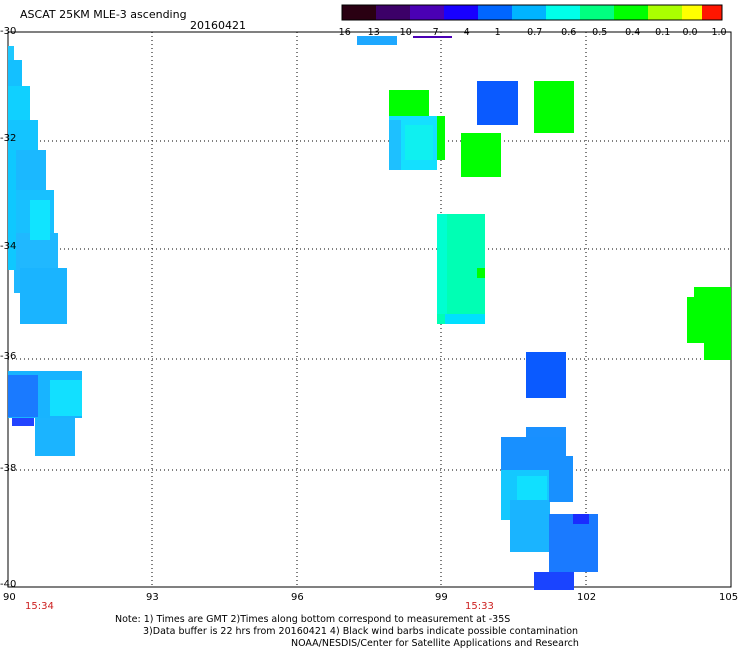 The image size is (740, 650). I want to click on y-tick-label: -40, so click(8, 584).